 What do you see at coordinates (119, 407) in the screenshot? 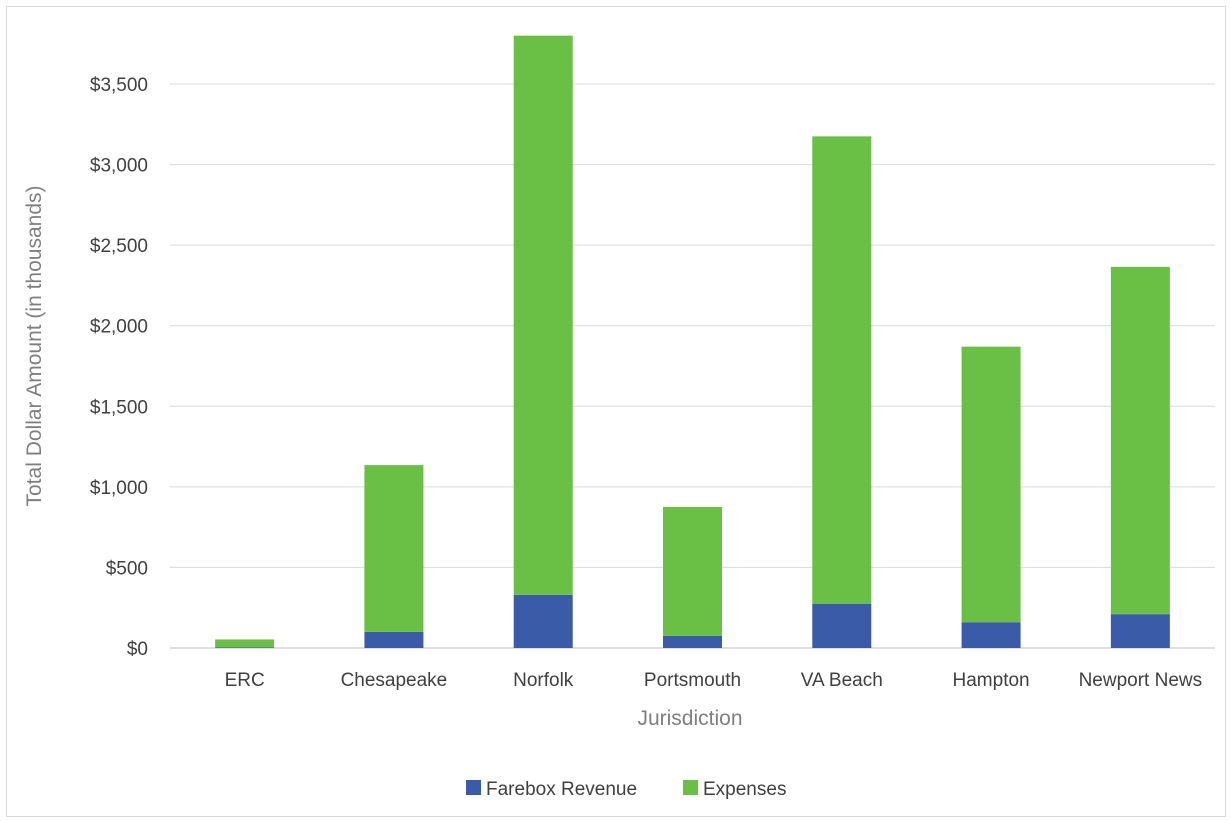
I see `y-tick-label: $1,500` at bounding box center [119, 407].